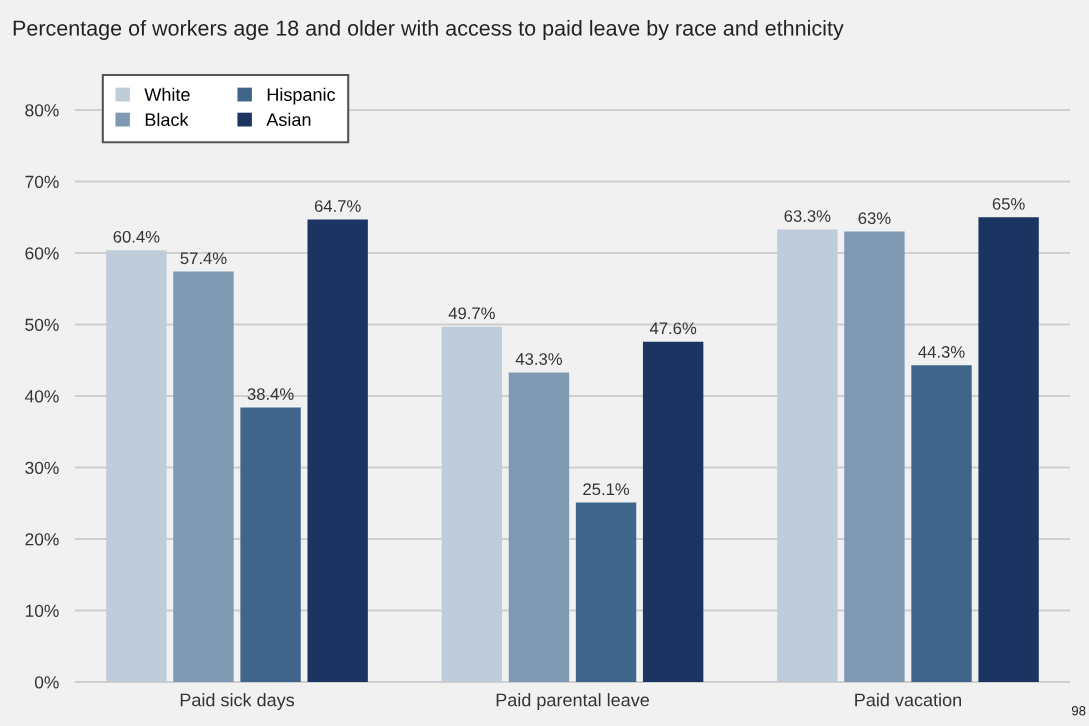 The image size is (1089, 726). What do you see at coordinates (301, 96) in the screenshot?
I see `legend-label: Hispanic` at bounding box center [301, 96].